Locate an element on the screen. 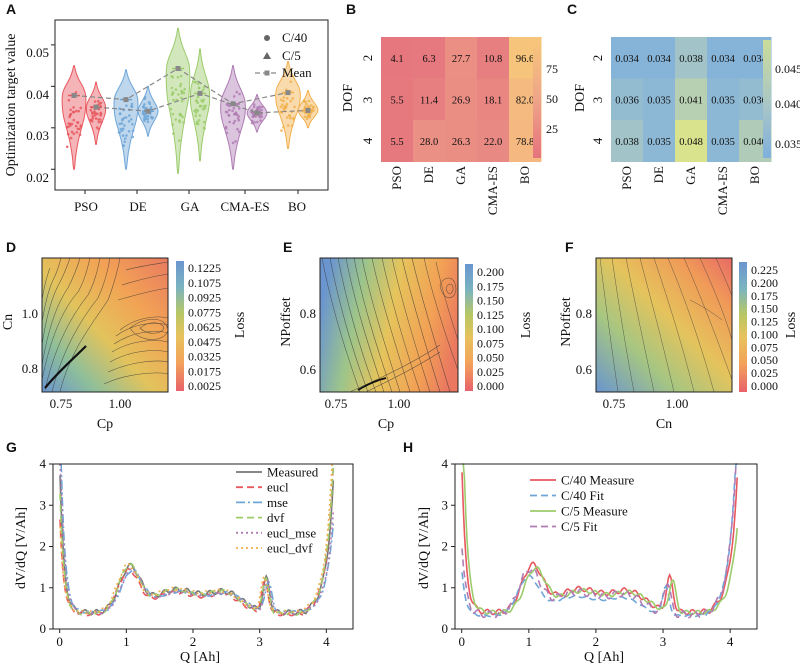 The height and width of the screenshot is (664, 800). g-series-lines is located at coordinates (197, 540).